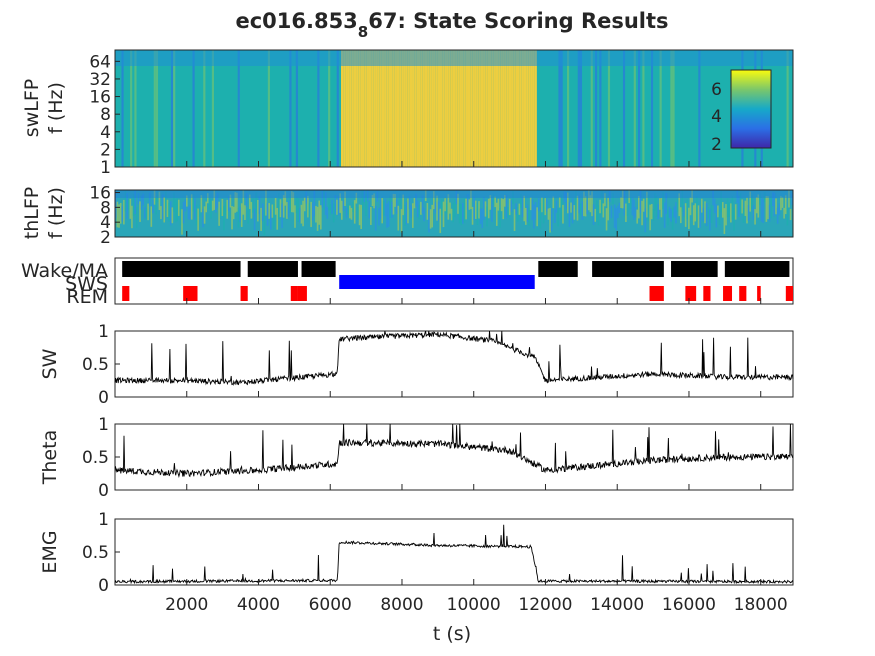 The image size is (875, 656). I want to click on sw-ytick-label: 0.5, so click(95, 365).